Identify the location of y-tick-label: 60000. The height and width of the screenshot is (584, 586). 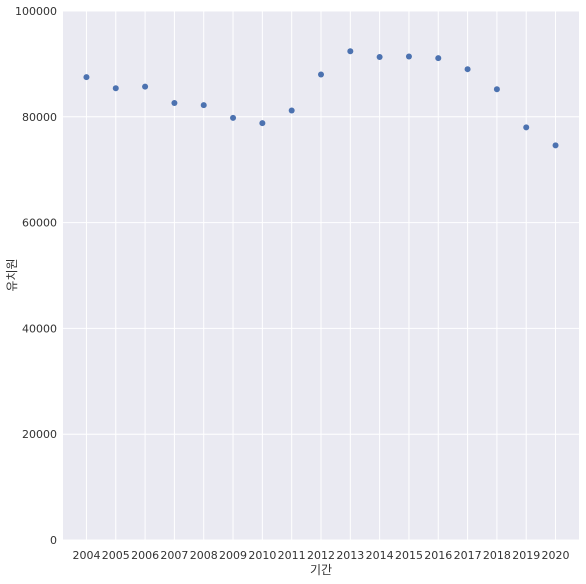
(39, 223).